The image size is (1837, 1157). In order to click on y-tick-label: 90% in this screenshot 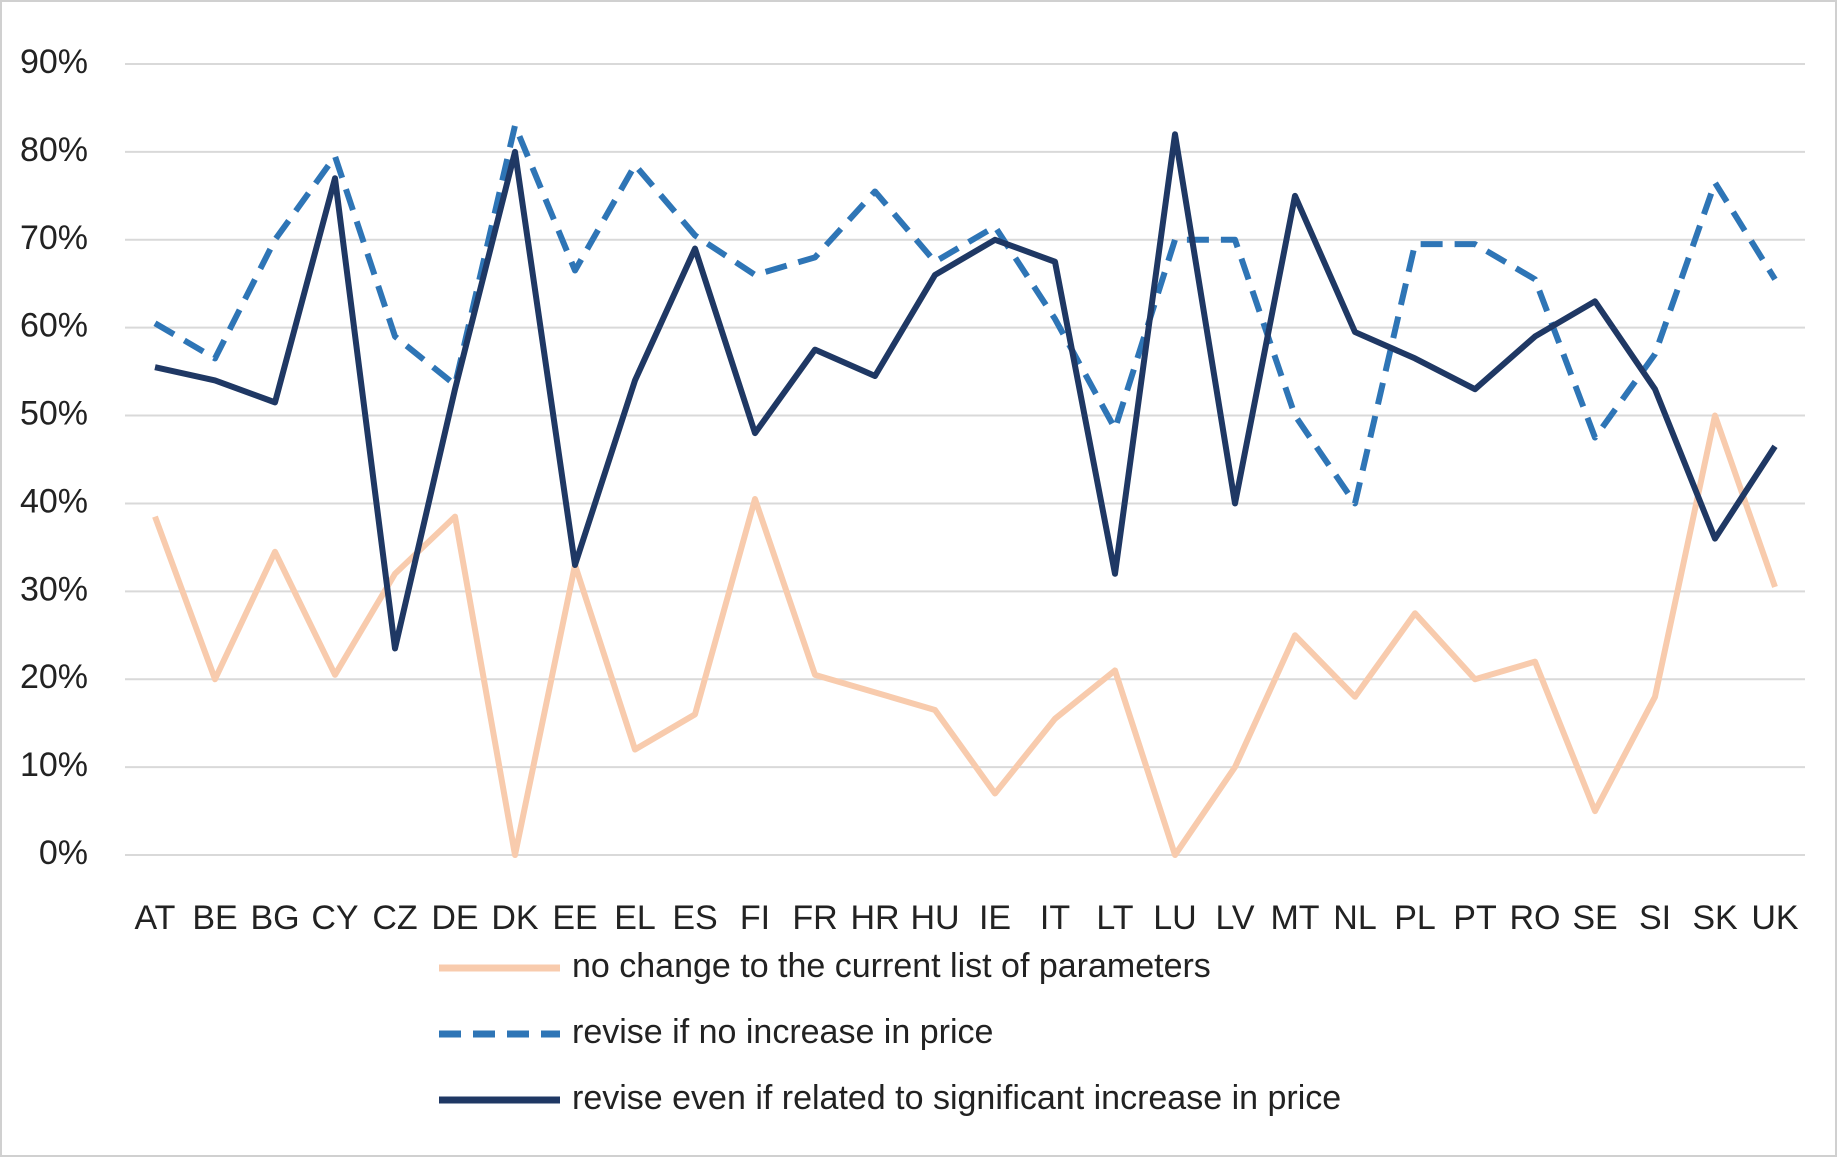, I will do `click(54, 62)`.